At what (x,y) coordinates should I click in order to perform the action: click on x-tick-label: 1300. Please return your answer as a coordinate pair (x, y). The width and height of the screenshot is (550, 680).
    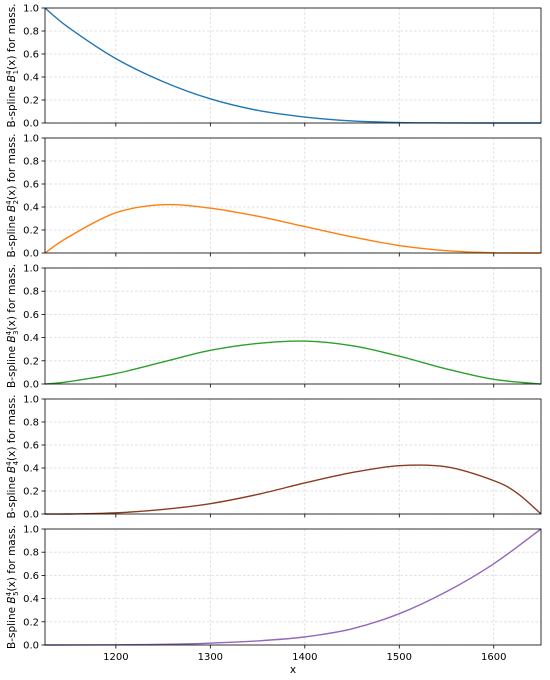
    Looking at the image, I should click on (210, 657).